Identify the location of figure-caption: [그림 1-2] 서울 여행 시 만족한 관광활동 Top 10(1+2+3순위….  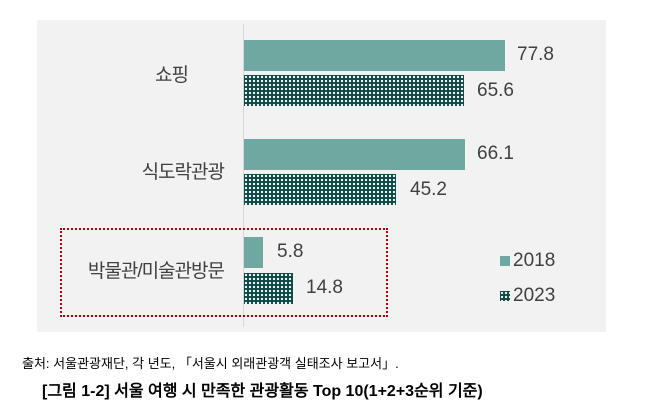
(262, 391).